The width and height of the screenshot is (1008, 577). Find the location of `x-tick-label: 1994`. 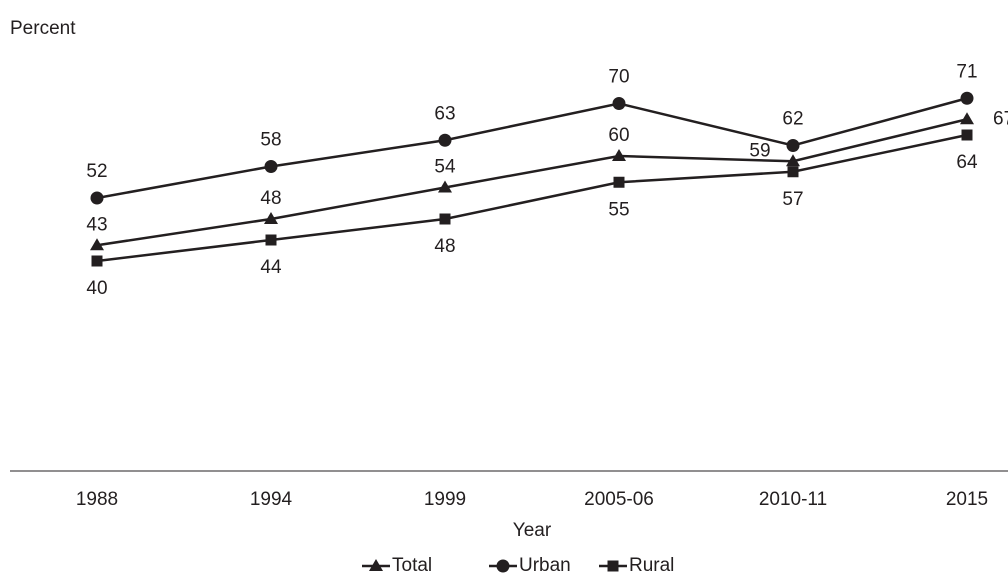

x-tick-label: 1994 is located at coordinates (271, 499).